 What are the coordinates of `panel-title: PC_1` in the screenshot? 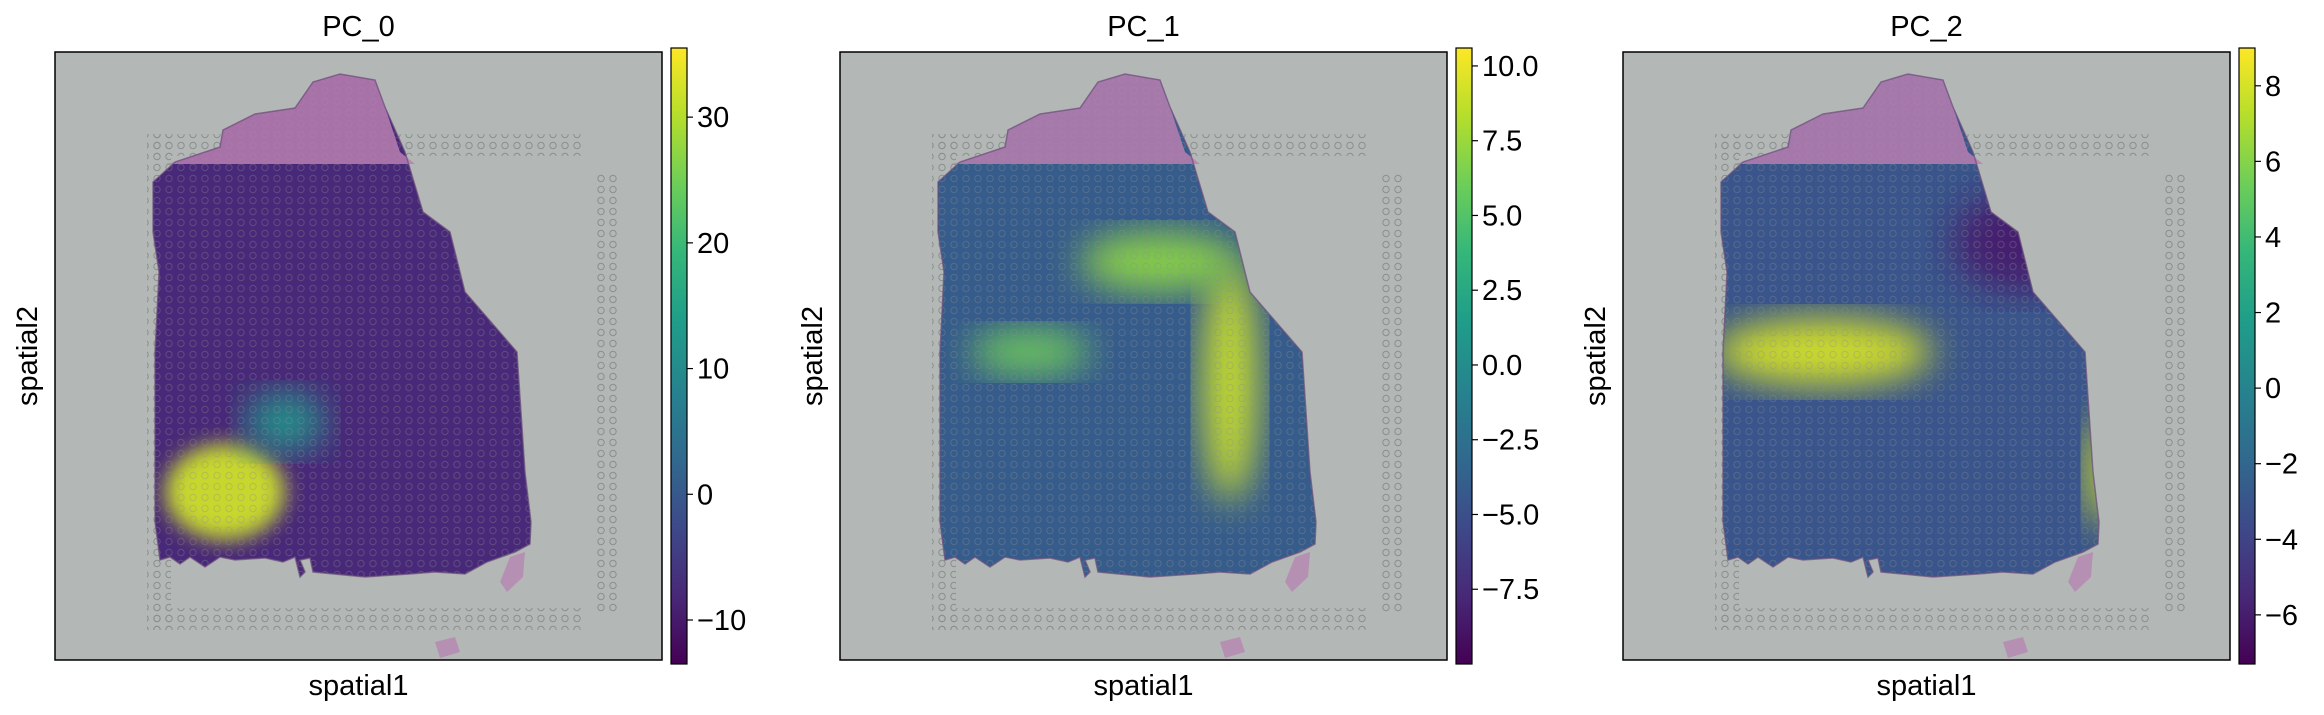 It's located at (1143, 27).